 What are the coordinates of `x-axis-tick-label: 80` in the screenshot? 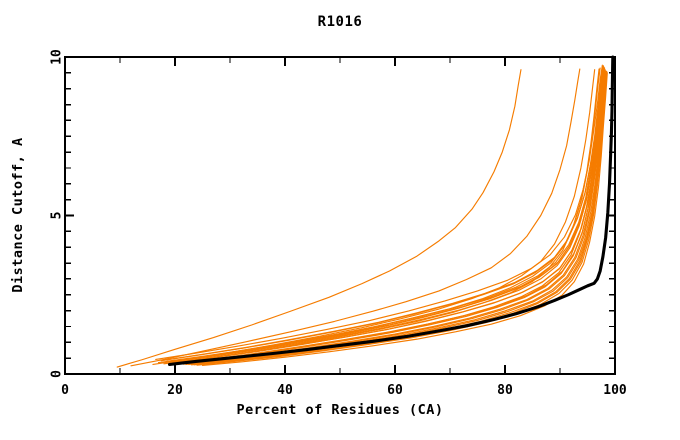 It's located at (505, 390).